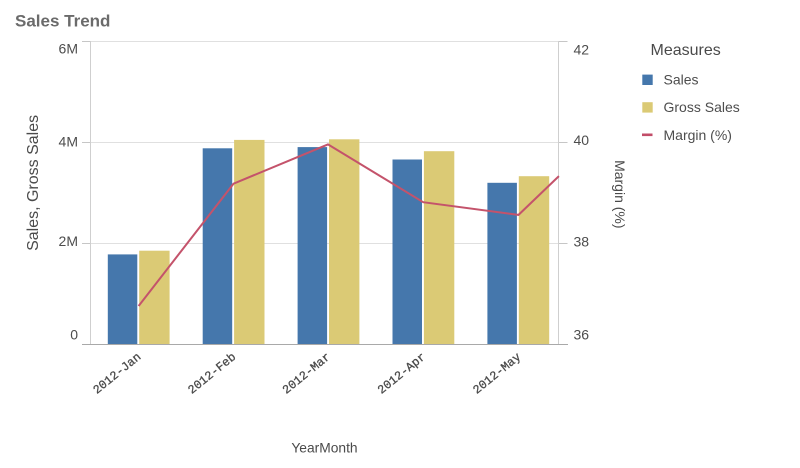 The width and height of the screenshot is (800, 468). Describe the element at coordinates (74, 335) in the screenshot. I see `svg-text: 0` at that location.